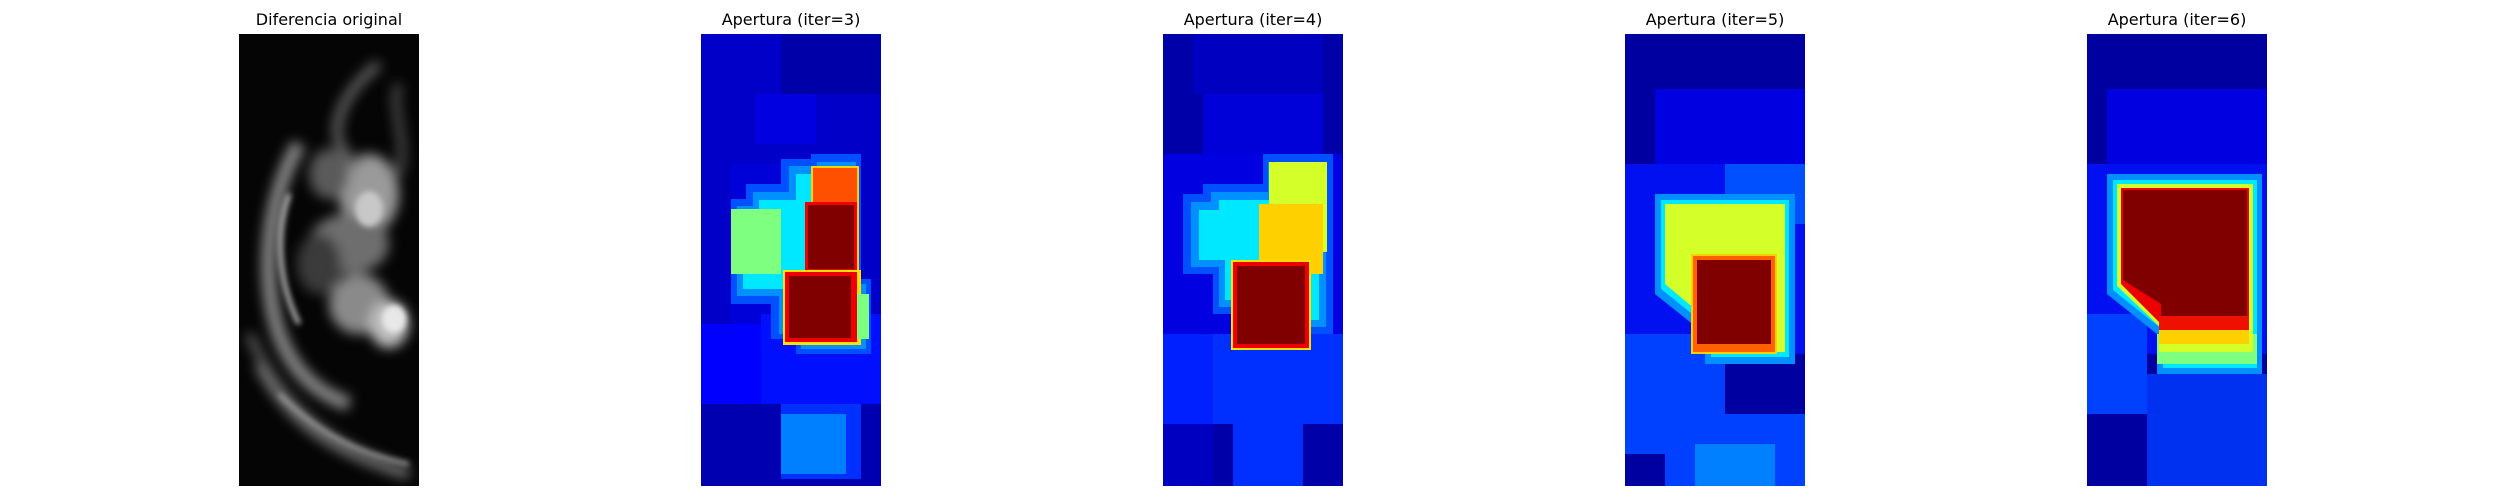 The image size is (2500, 500). I want to click on jet-iter3-svg, so click(791, 260).